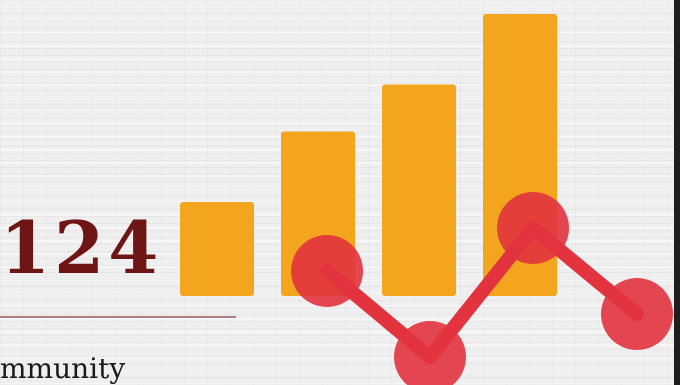 This screenshot has height=385, width=680. What do you see at coordinates (677, 192) in the screenshot?
I see `right-border` at bounding box center [677, 192].